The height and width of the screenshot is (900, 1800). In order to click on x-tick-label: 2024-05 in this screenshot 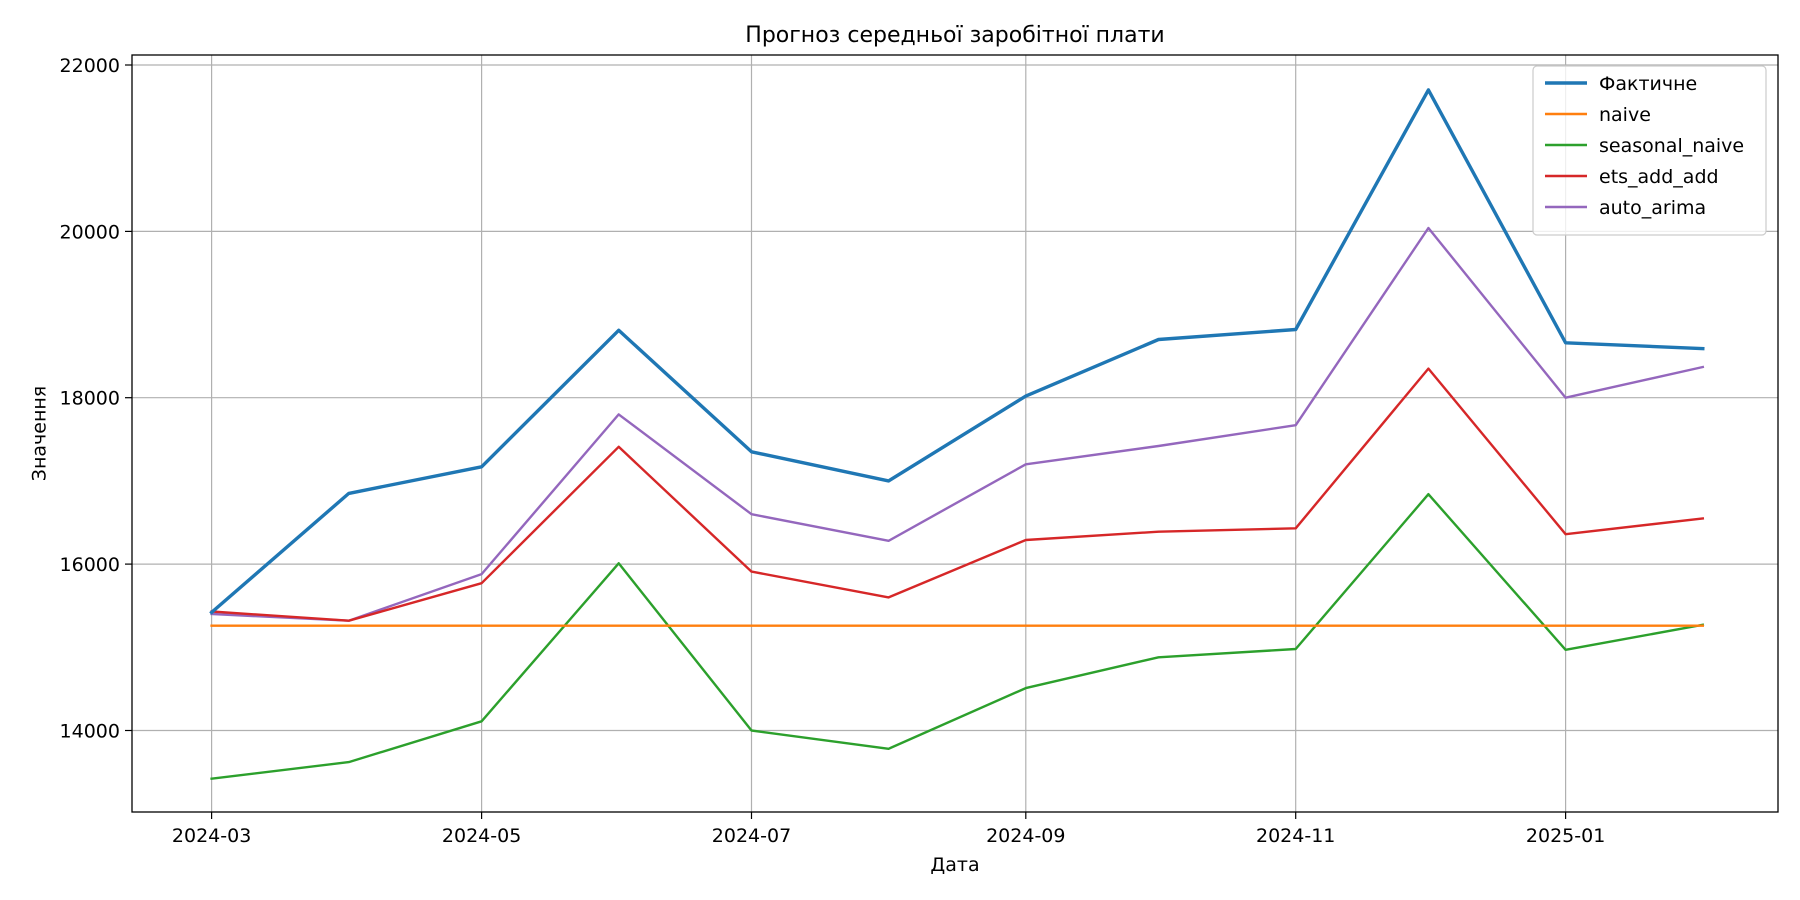, I will do `click(481, 836)`.